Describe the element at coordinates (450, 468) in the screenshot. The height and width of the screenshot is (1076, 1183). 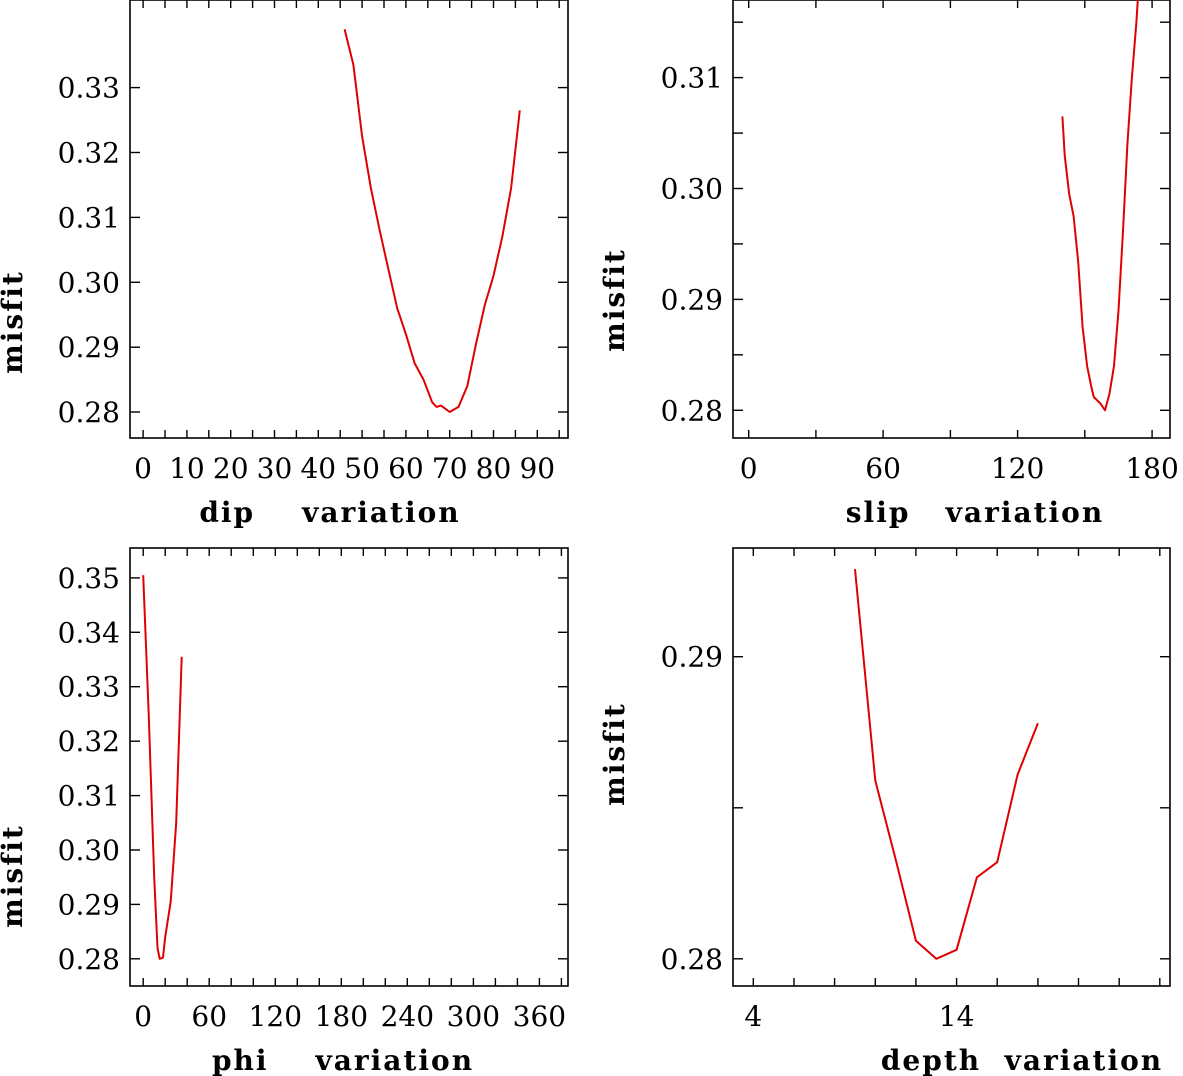
I see `dip-x-tick-label-7: 70` at that location.